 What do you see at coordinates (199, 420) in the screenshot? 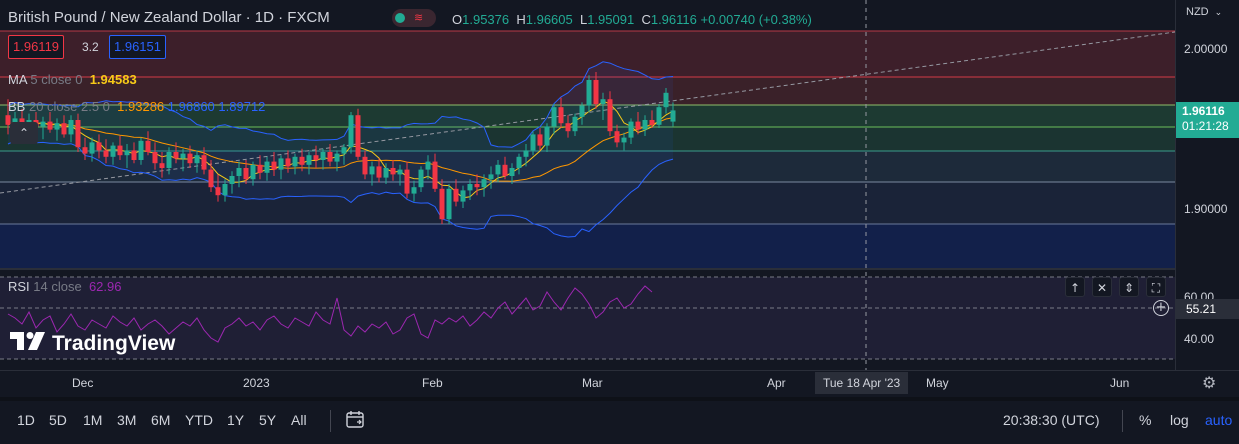
I see `timeframe-ytd: YTD` at bounding box center [199, 420].